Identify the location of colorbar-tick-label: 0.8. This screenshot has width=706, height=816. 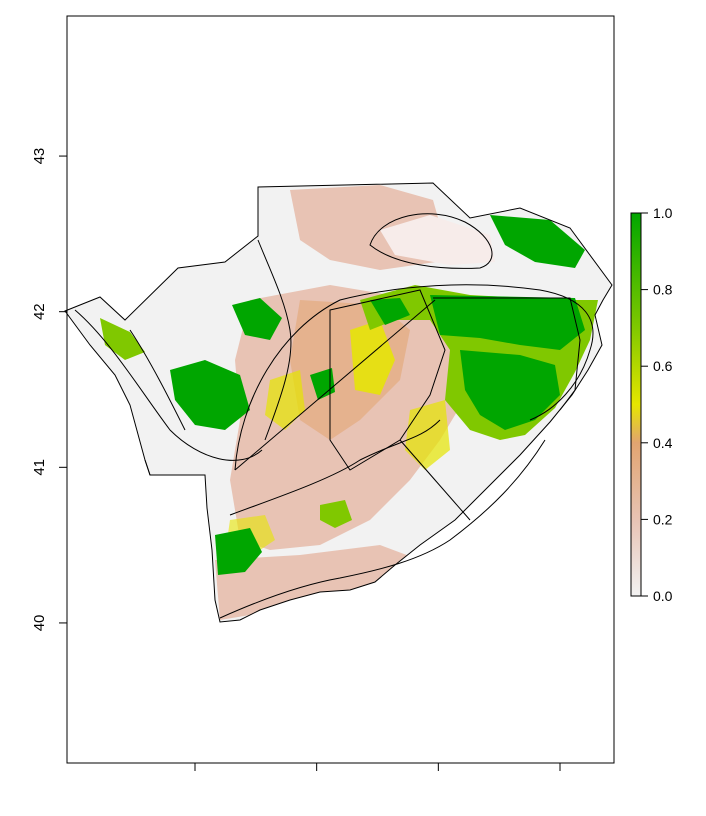
(663, 290).